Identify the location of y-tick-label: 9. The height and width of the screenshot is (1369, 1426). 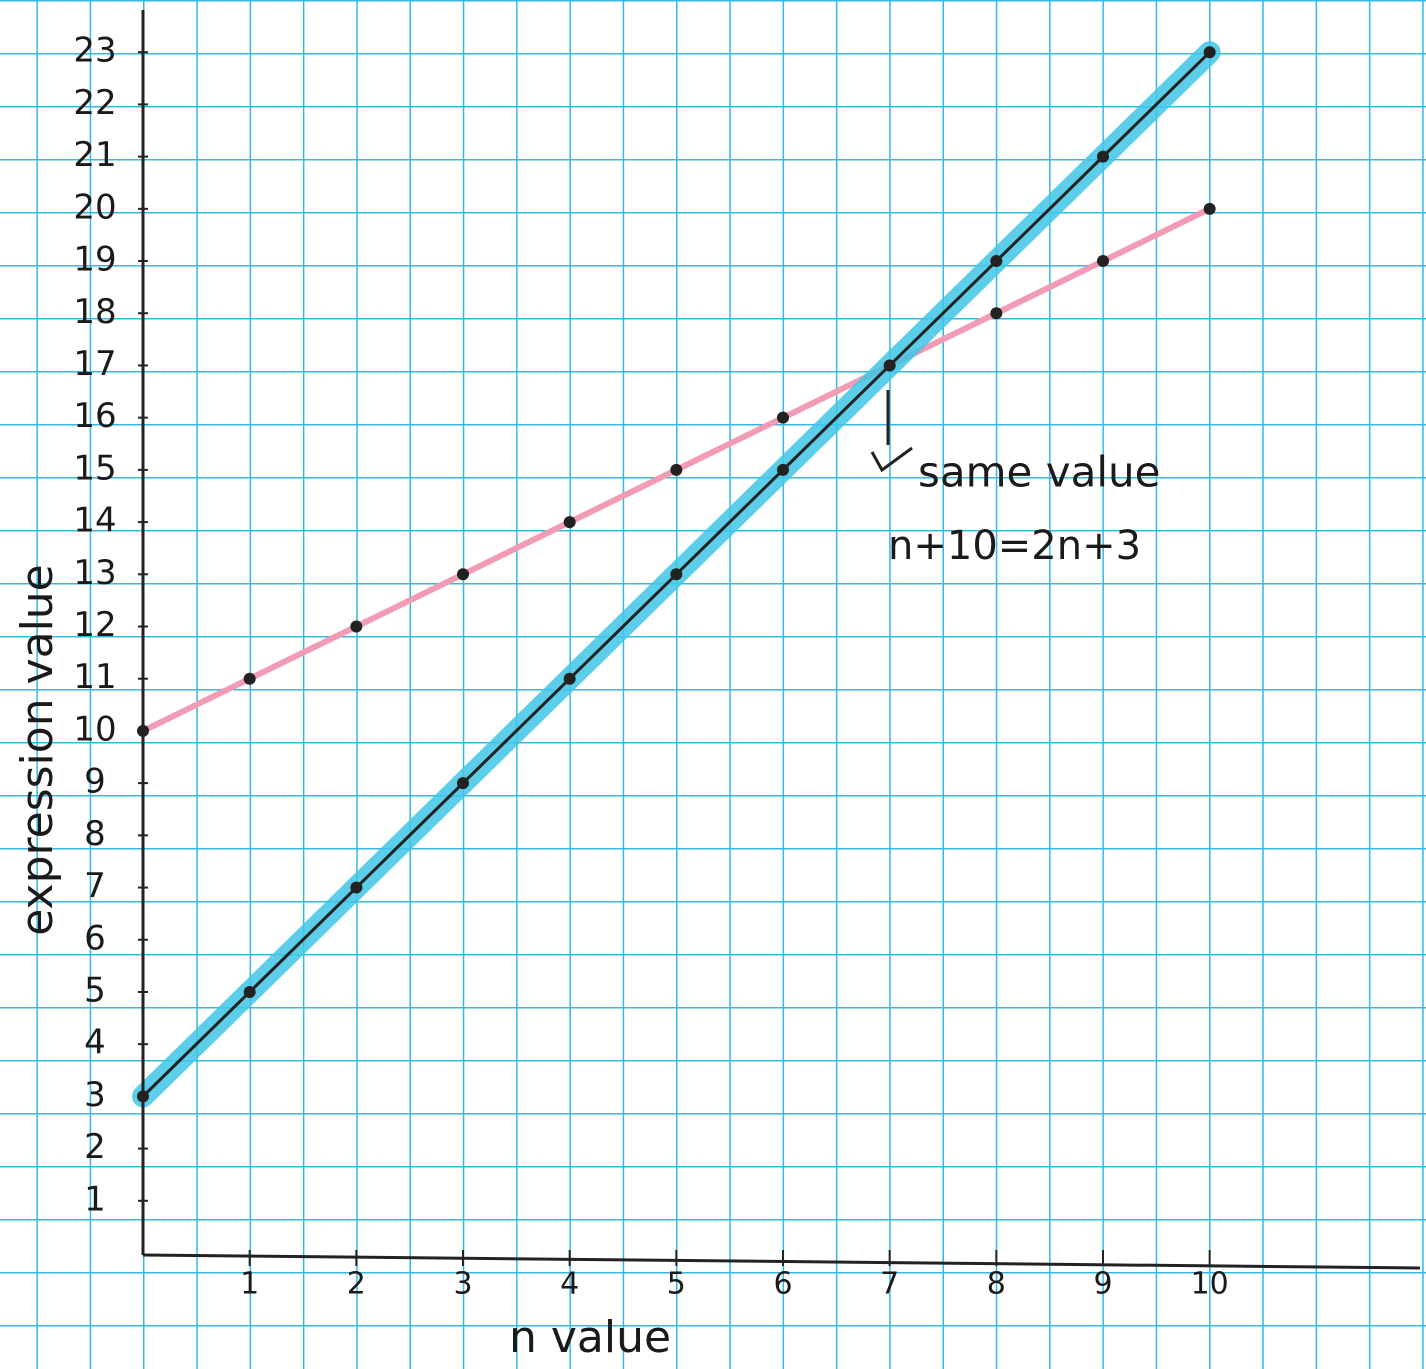
(95, 782).